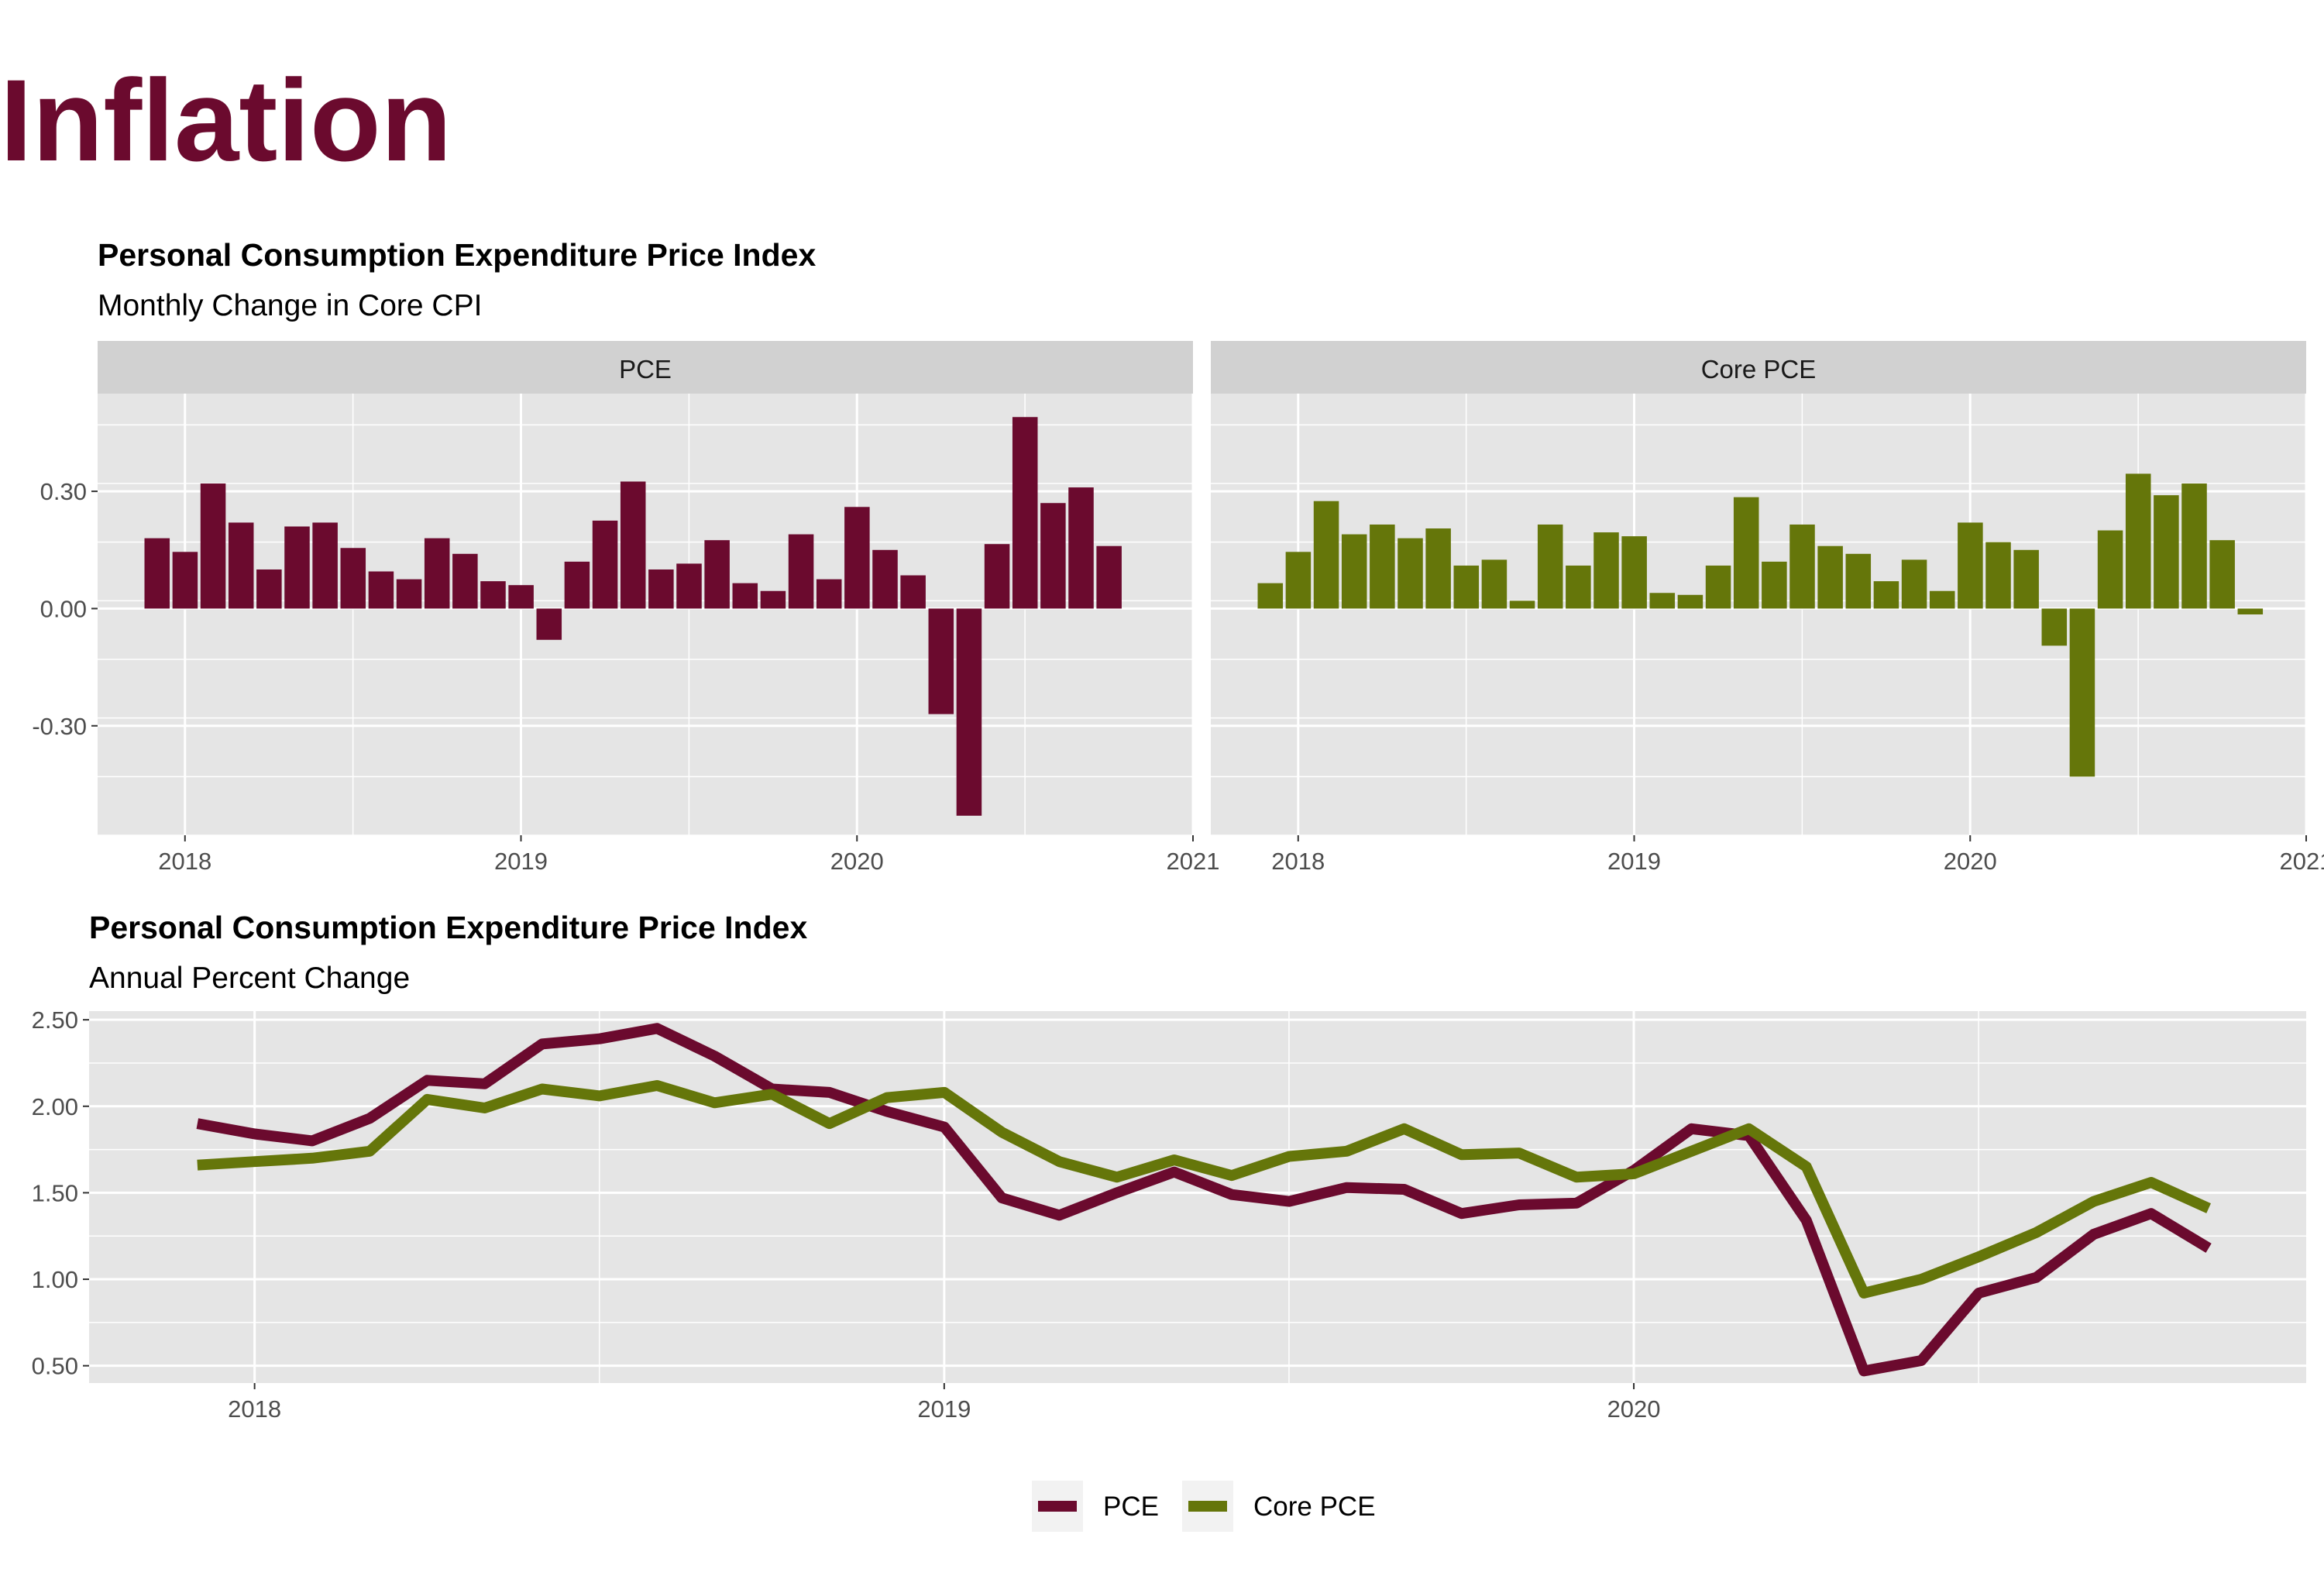  What do you see at coordinates (1797, 855) in the screenshot?
I see `x-ticks-core-pce: 2018 2019 2020 2021` at bounding box center [1797, 855].